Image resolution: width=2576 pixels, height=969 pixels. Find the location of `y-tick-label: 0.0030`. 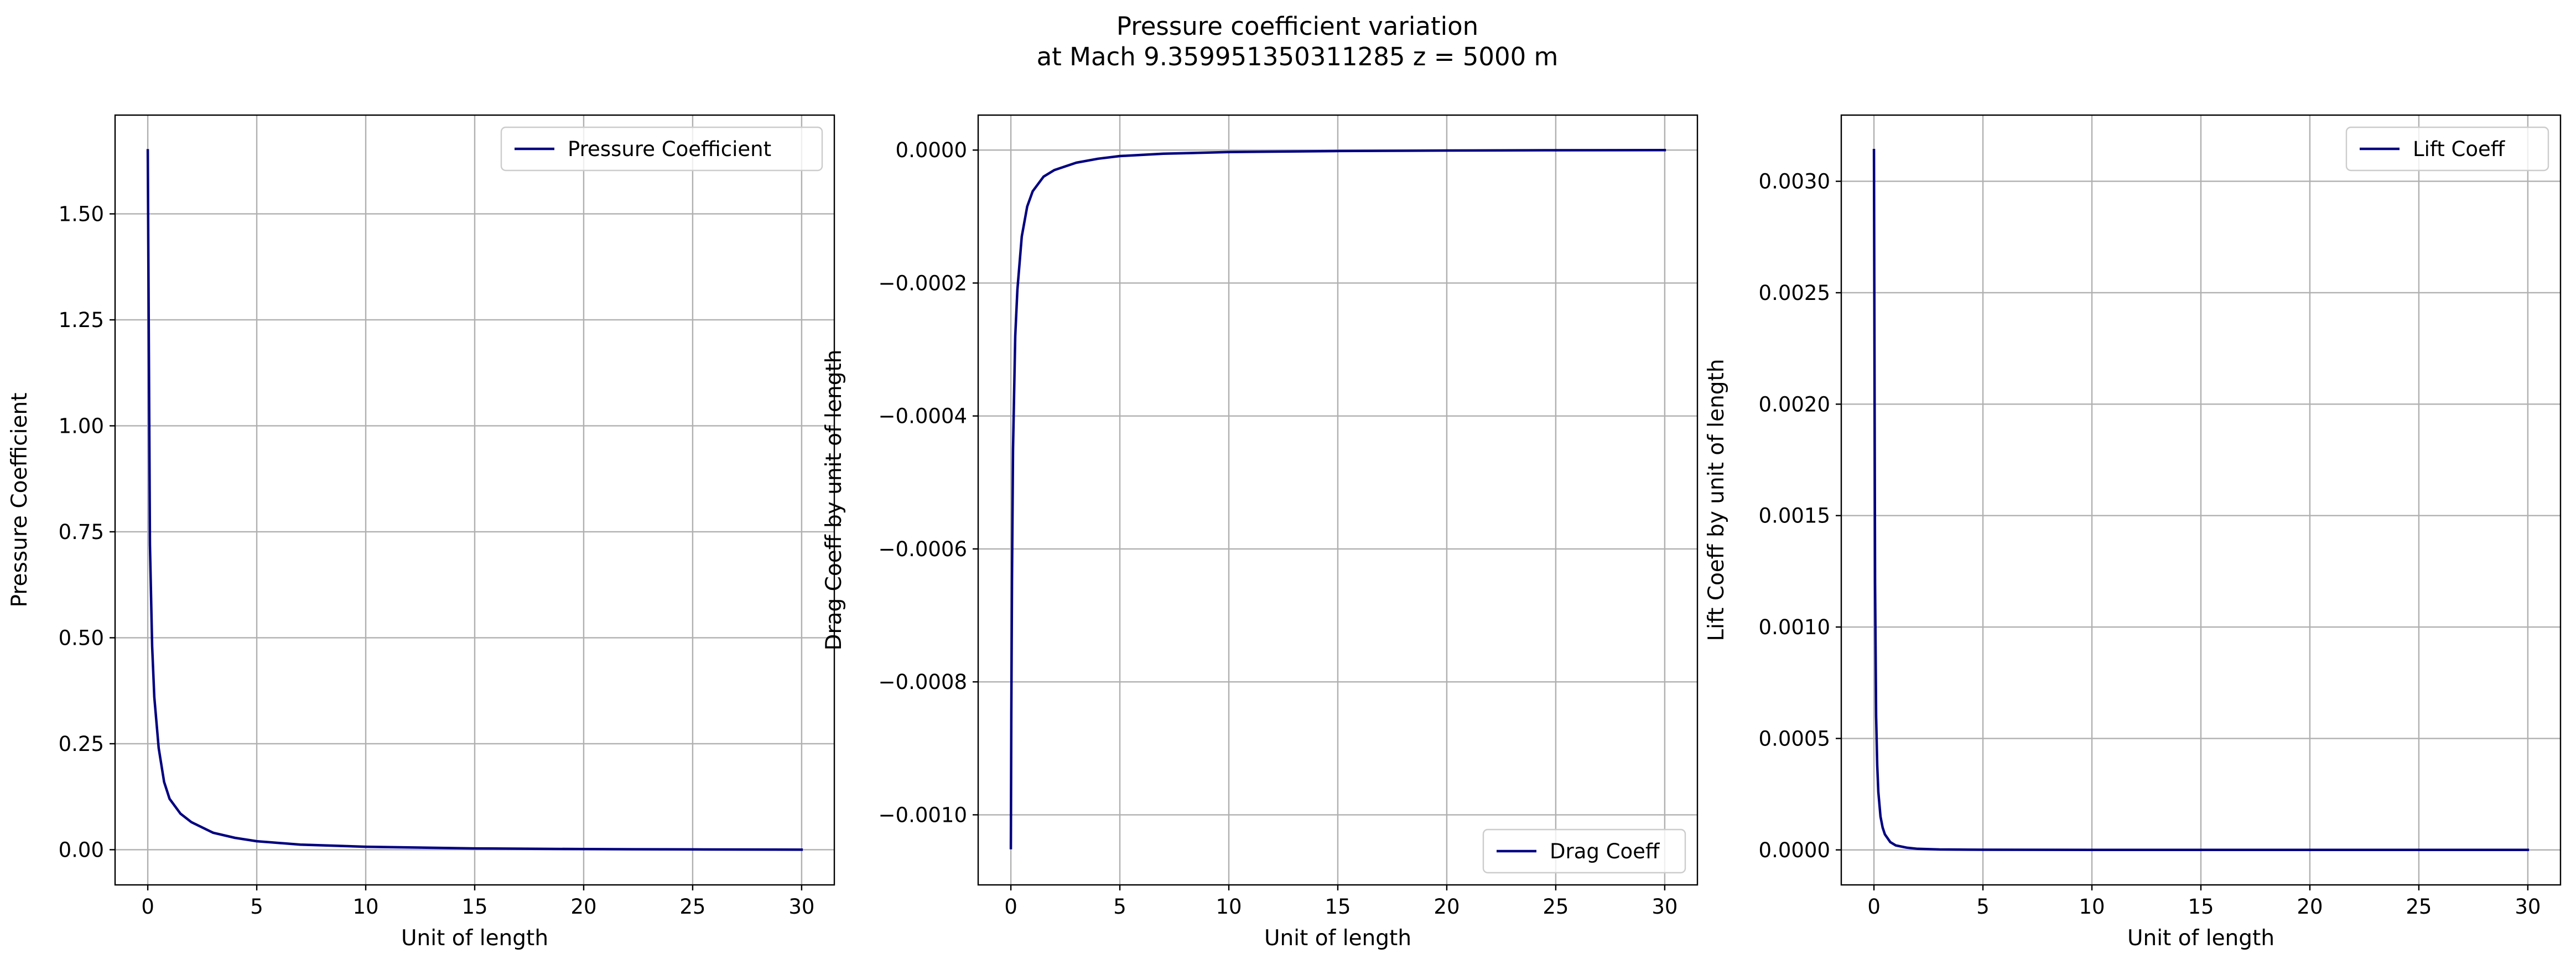

y-tick-label: 0.0030 is located at coordinates (1795, 182).